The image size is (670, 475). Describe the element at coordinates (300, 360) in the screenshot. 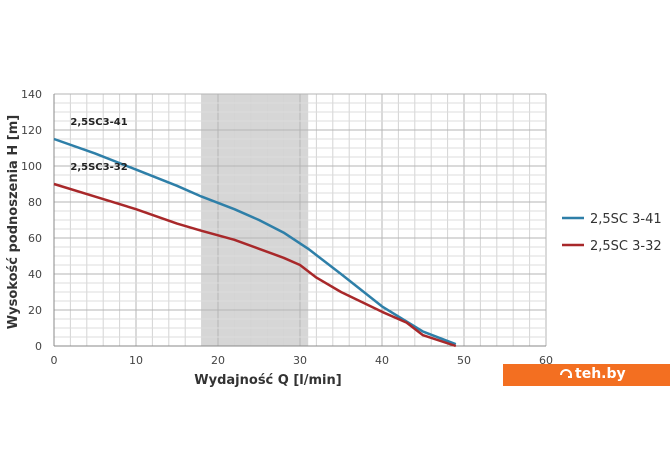

I see `x-tick-label: 30` at that location.